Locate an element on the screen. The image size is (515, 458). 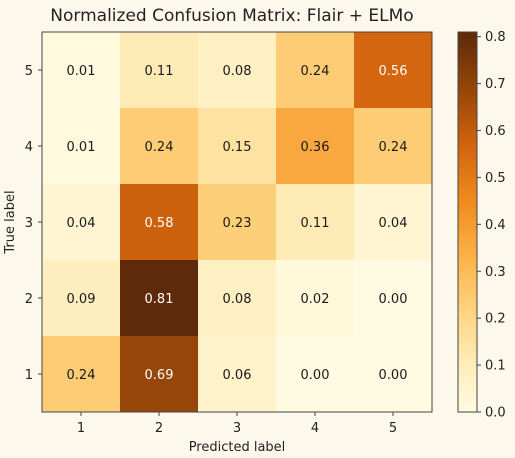
y-tick-label: 1 is located at coordinates (29, 375).